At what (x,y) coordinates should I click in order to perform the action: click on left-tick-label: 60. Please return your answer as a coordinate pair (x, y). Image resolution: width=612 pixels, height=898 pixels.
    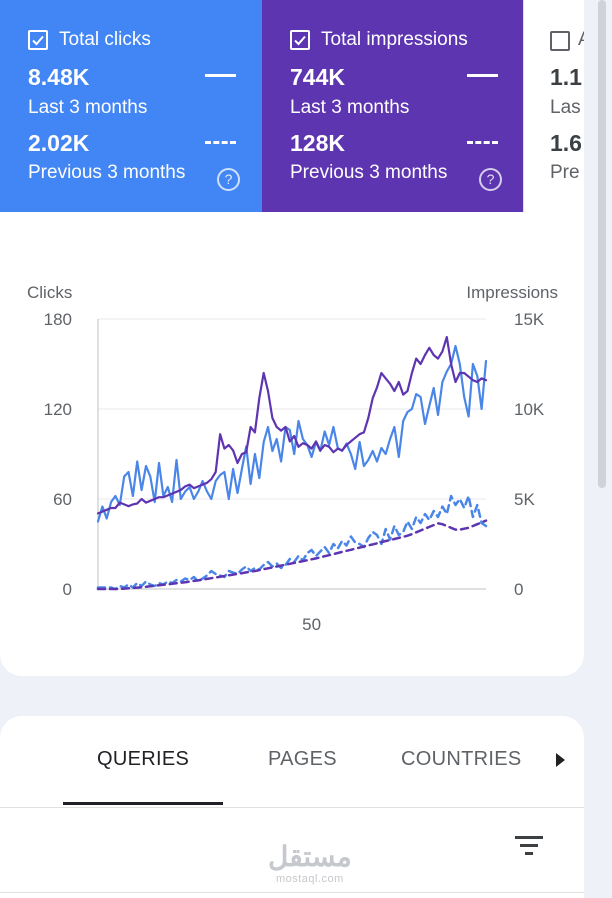
    Looking at the image, I should click on (62, 499).